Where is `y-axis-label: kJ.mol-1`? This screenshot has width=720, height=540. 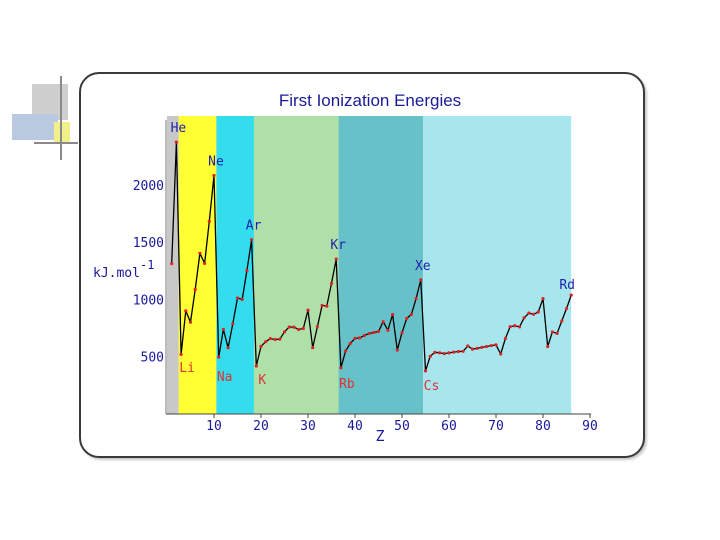
y-axis-label: kJ.mol-1 is located at coordinates (123, 269).